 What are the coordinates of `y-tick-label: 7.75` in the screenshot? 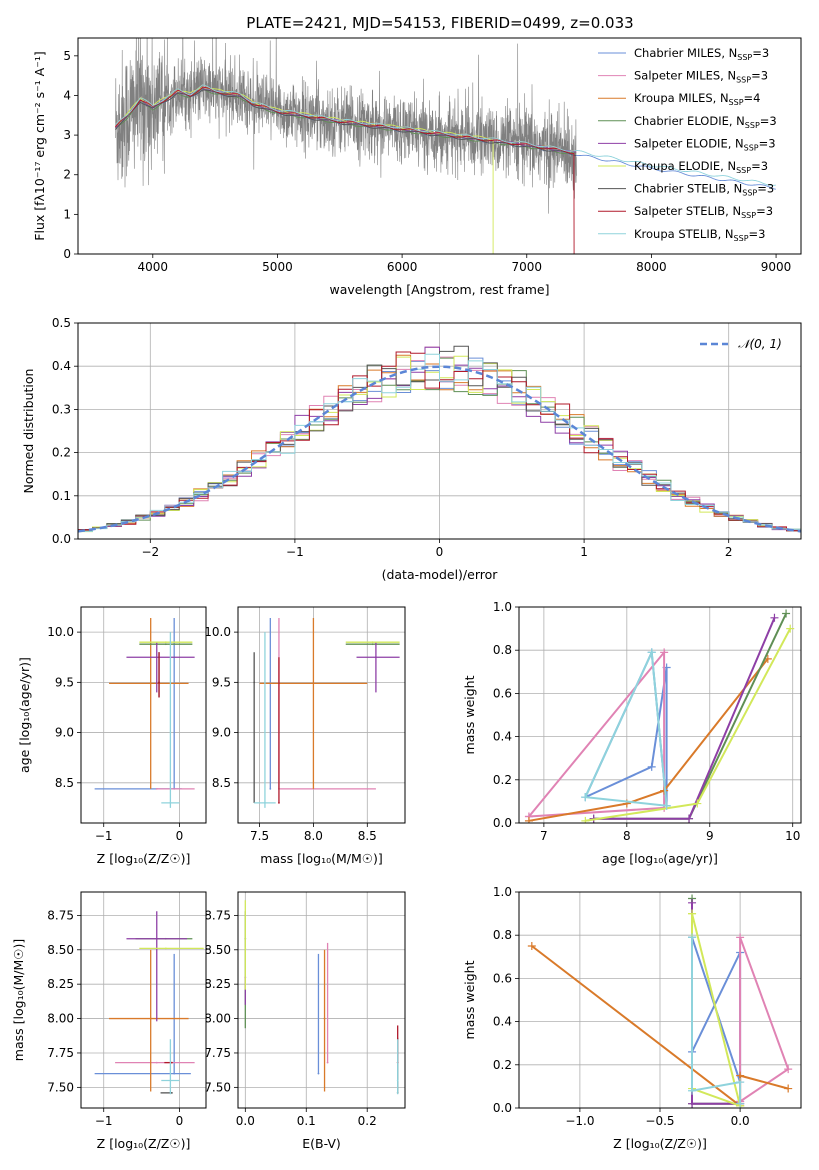 It's located at (60, 1053).